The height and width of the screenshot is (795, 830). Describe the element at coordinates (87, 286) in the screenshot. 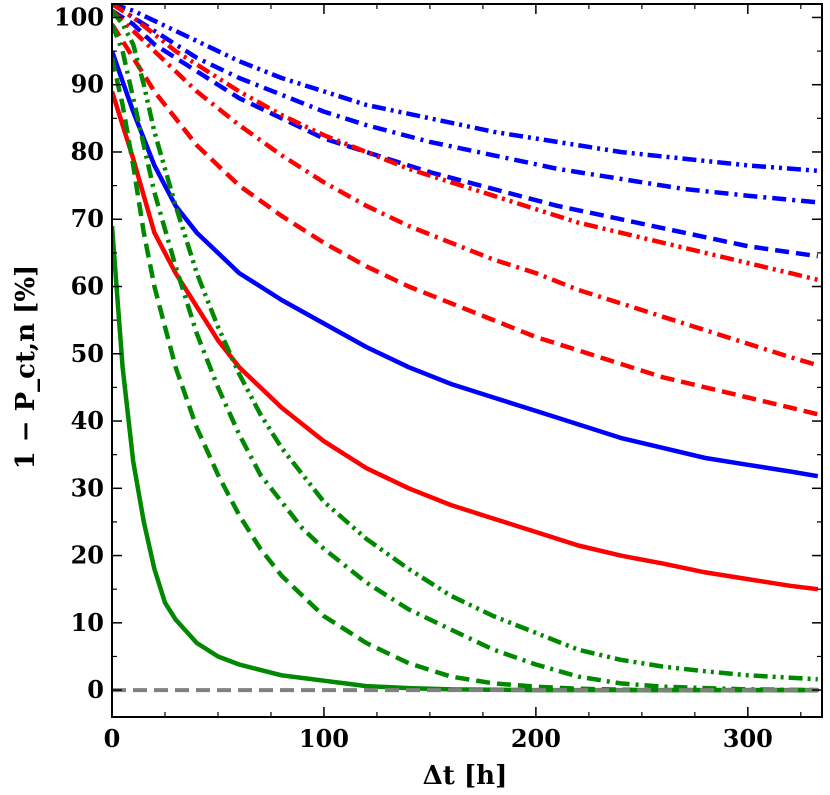

I see `y-tick-label: 60` at that location.